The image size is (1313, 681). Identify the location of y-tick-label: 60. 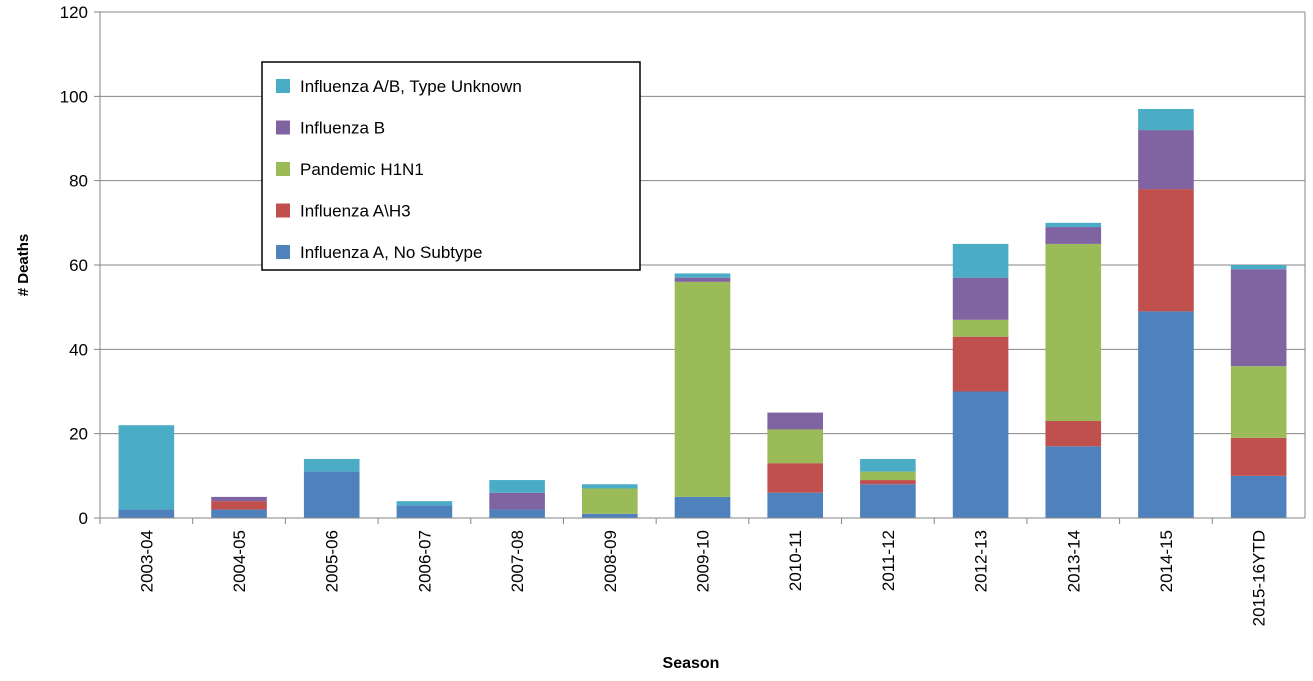
(78, 265).